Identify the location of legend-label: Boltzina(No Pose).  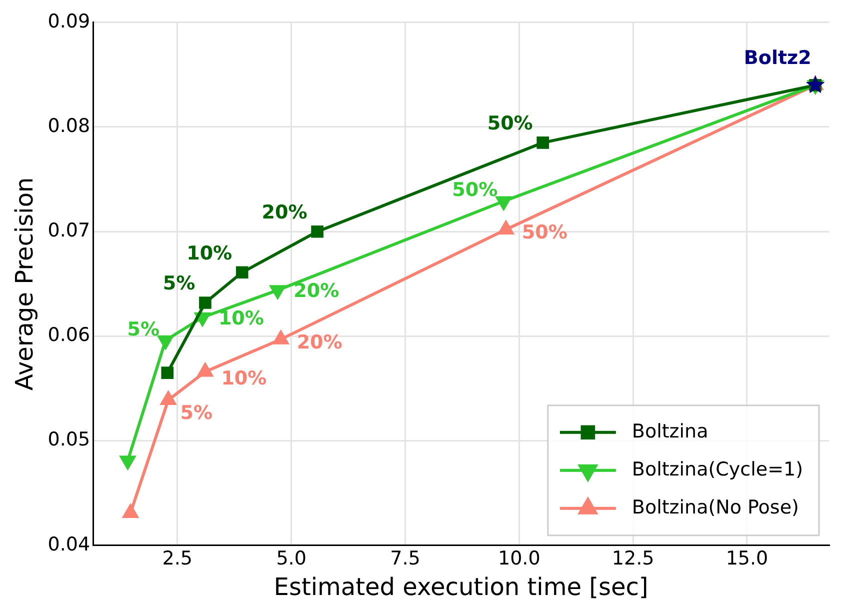
(715, 507).